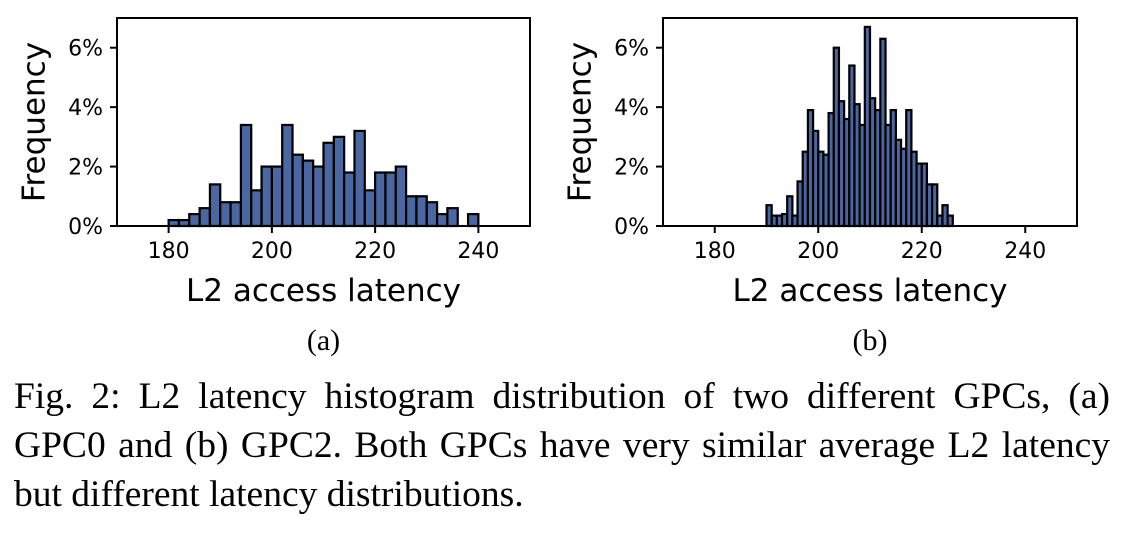 This screenshot has width=1124, height=536. What do you see at coordinates (631, 108) in the screenshot?
I see `panel-b-y-tick-label: 4%` at bounding box center [631, 108].